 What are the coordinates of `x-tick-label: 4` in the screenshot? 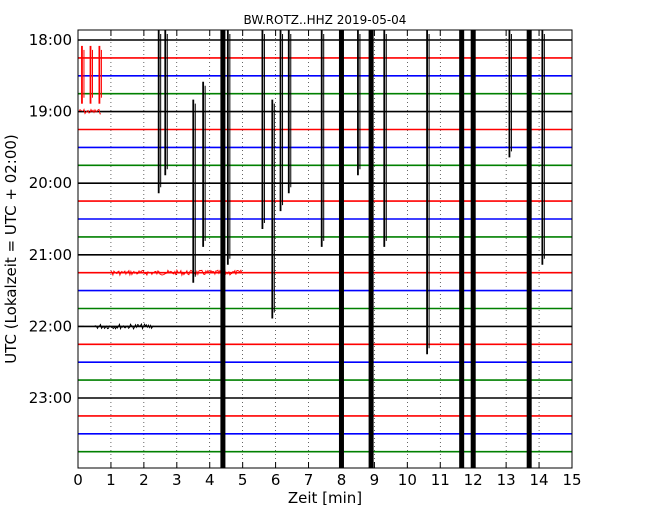 It's located at (210, 480).